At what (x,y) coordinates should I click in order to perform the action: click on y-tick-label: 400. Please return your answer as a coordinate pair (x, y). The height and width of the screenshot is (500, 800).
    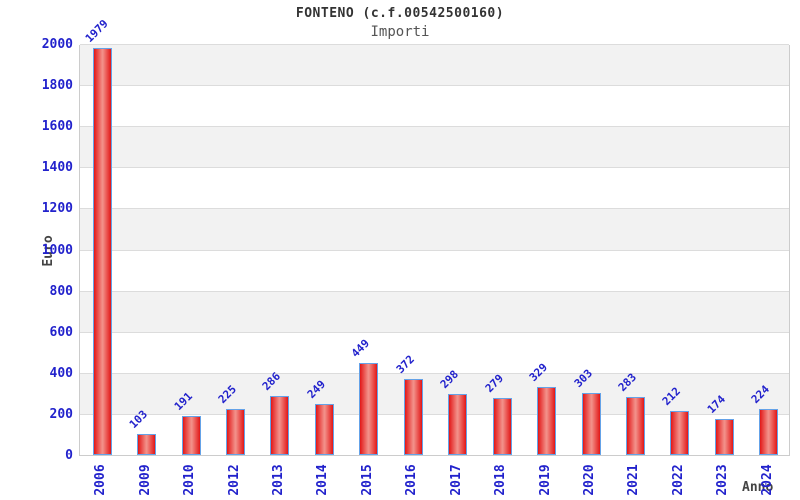
    Looking at the image, I should click on (61, 373).